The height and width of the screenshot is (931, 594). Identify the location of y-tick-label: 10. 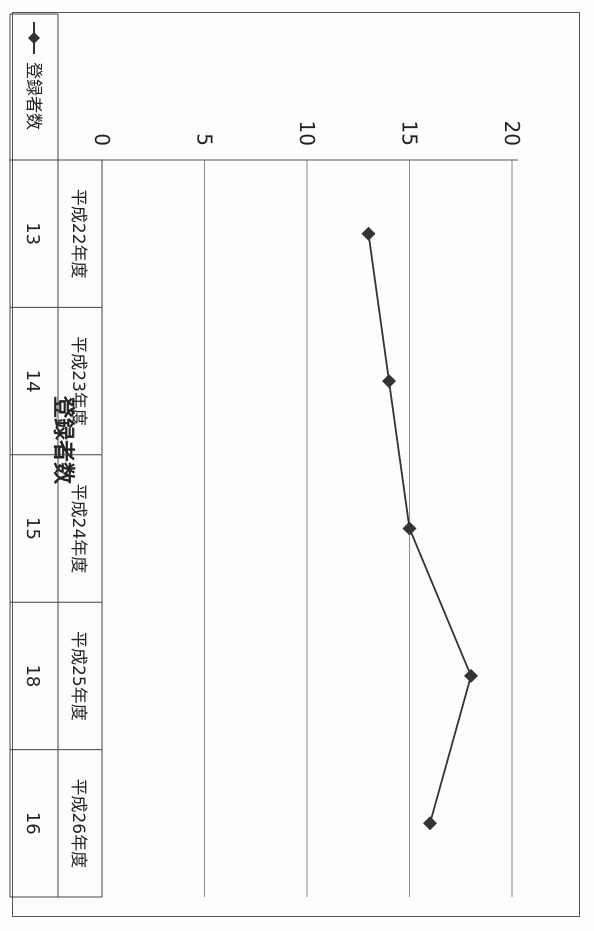
(307, 133).